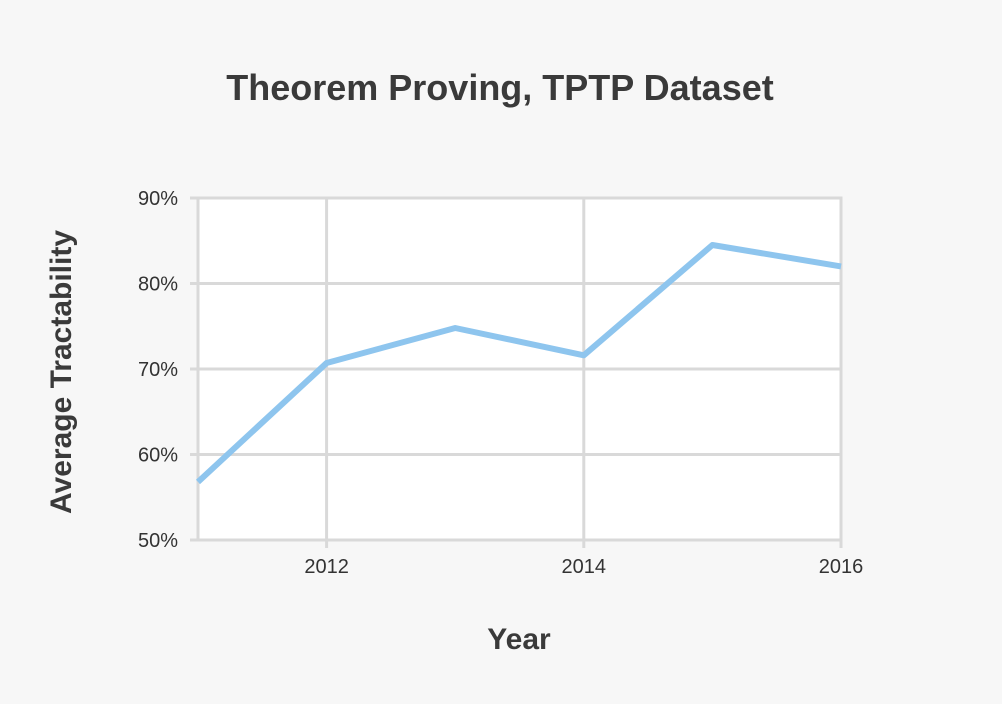 The image size is (1002, 704). What do you see at coordinates (499, 87) in the screenshot?
I see `chart-title: Theorem Proving, TPTP Dataset` at bounding box center [499, 87].